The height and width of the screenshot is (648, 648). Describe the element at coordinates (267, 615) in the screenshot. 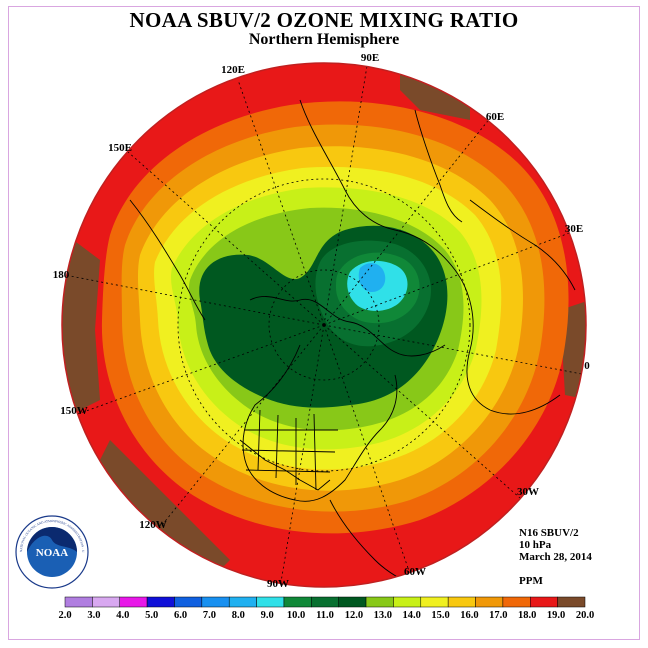

I see `color-scale-tick-label: 9.0` at that location.